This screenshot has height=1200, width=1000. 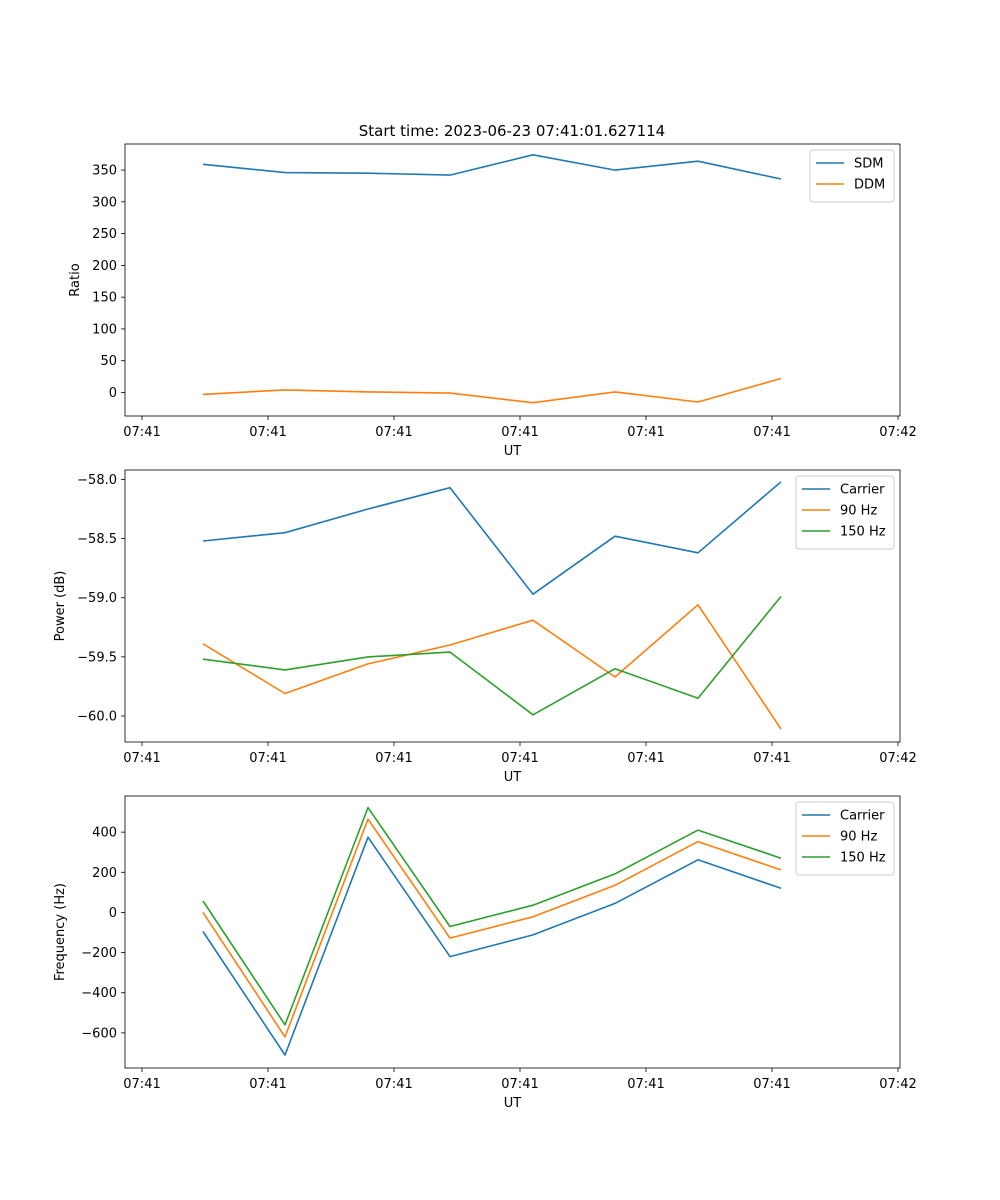 What do you see at coordinates (97, 539) in the screenshot?
I see `y-tick-label: −58.5` at bounding box center [97, 539].